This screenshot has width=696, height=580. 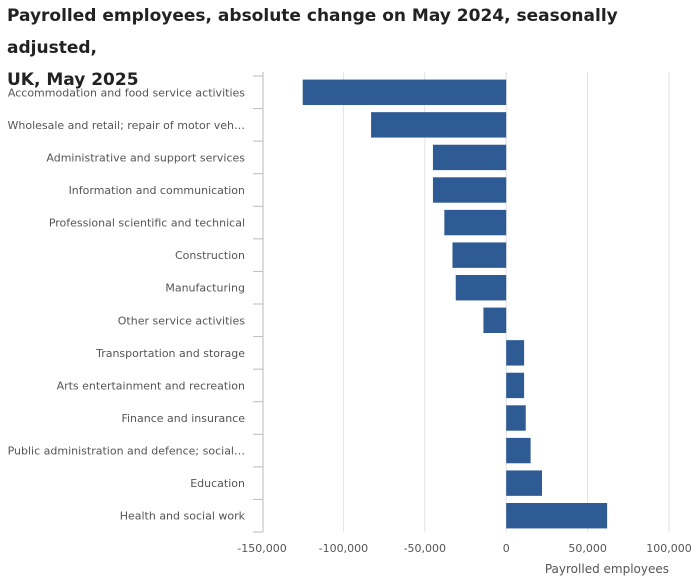 What do you see at coordinates (183, 516) in the screenshot?
I see `category-label: Health and social work` at bounding box center [183, 516].